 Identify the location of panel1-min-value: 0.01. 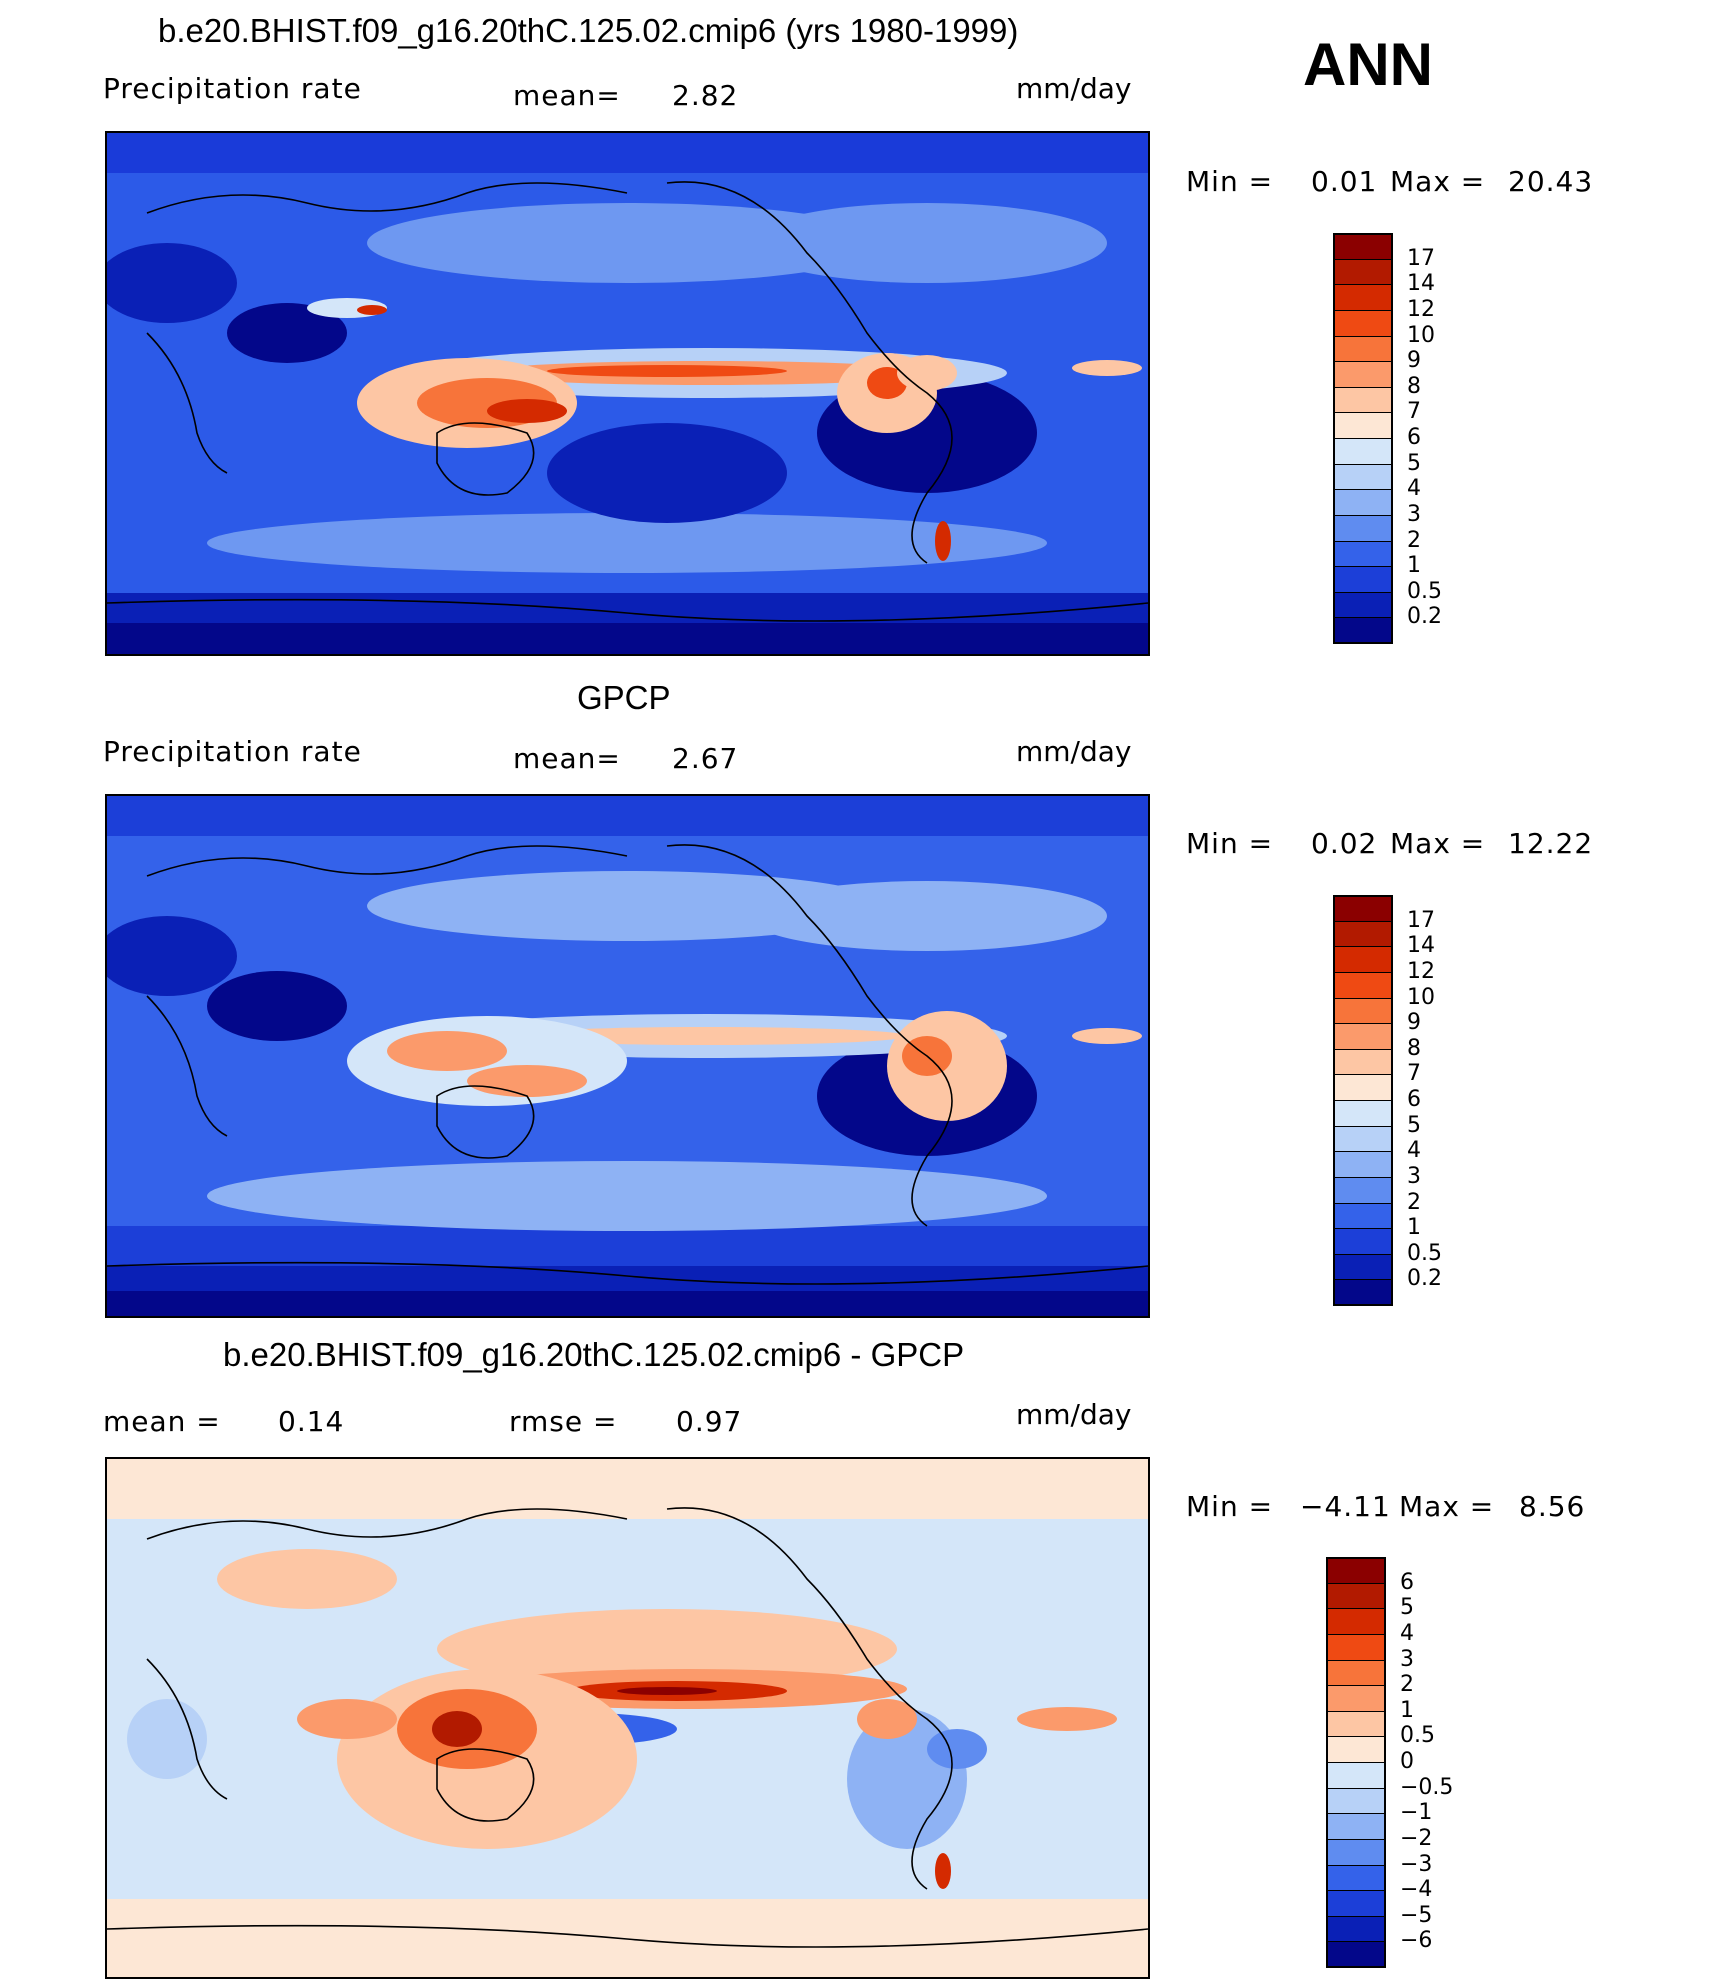
(1344, 181).